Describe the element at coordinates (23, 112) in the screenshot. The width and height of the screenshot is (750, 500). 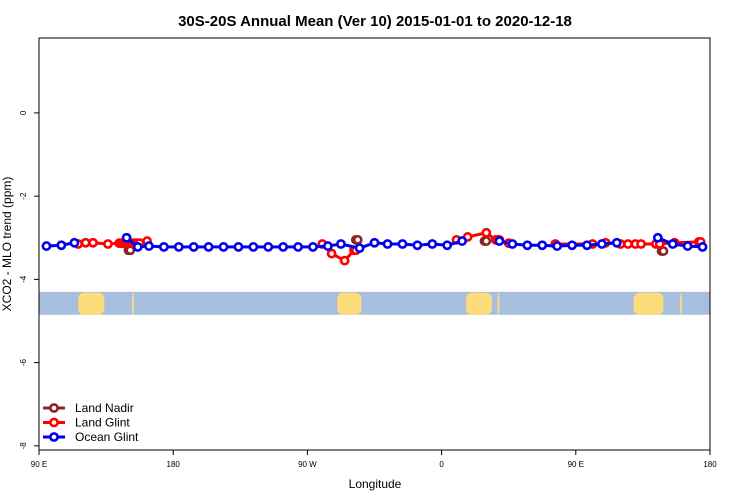
I see `y-tick-label: 0` at that location.